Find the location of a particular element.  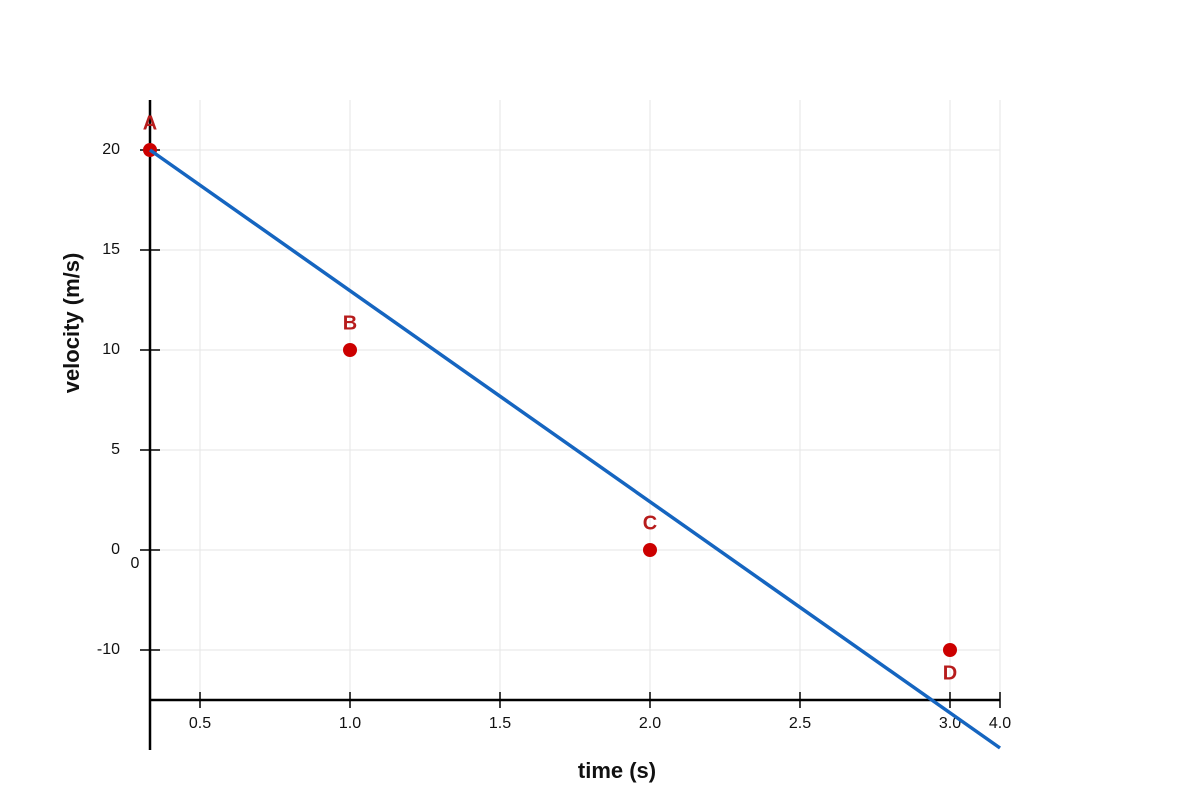

y-axis-title: velocity (m/s) is located at coordinates (71, 323).